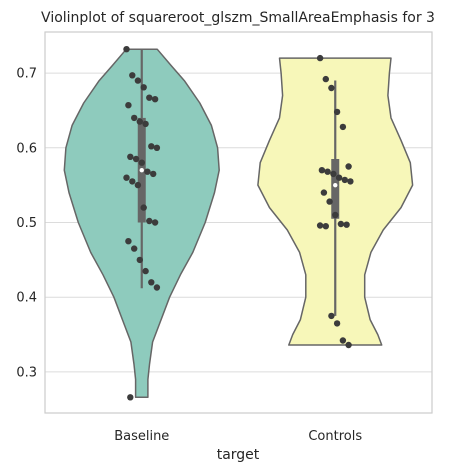  Describe the element at coordinates (238, 455) in the screenshot. I see `x-axis-label: target` at that location.